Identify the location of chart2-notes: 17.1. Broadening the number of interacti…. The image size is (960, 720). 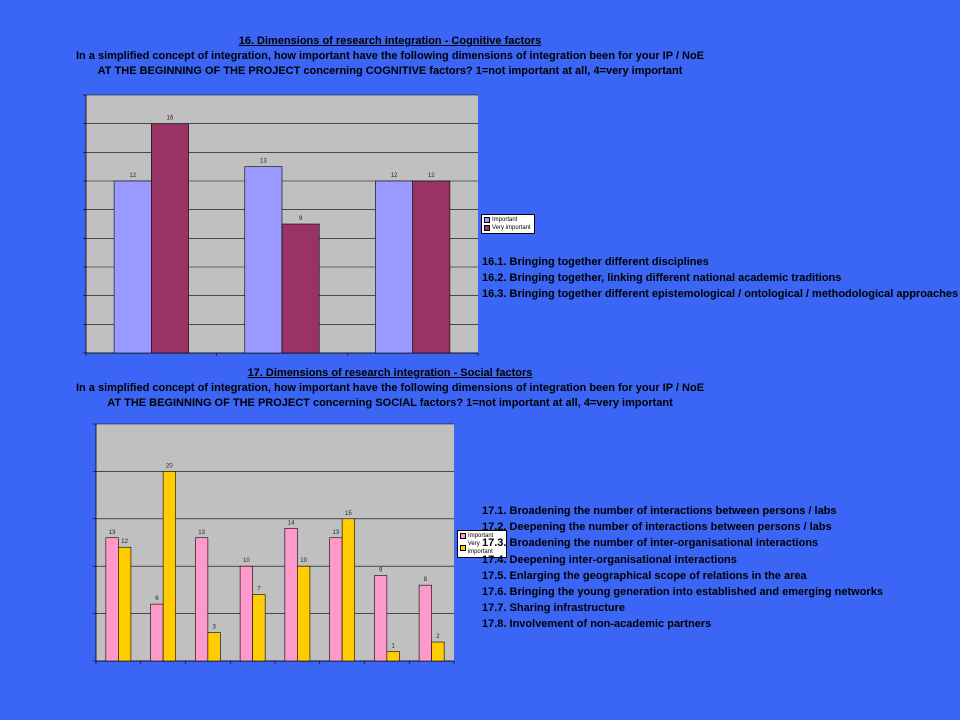
(682, 568).